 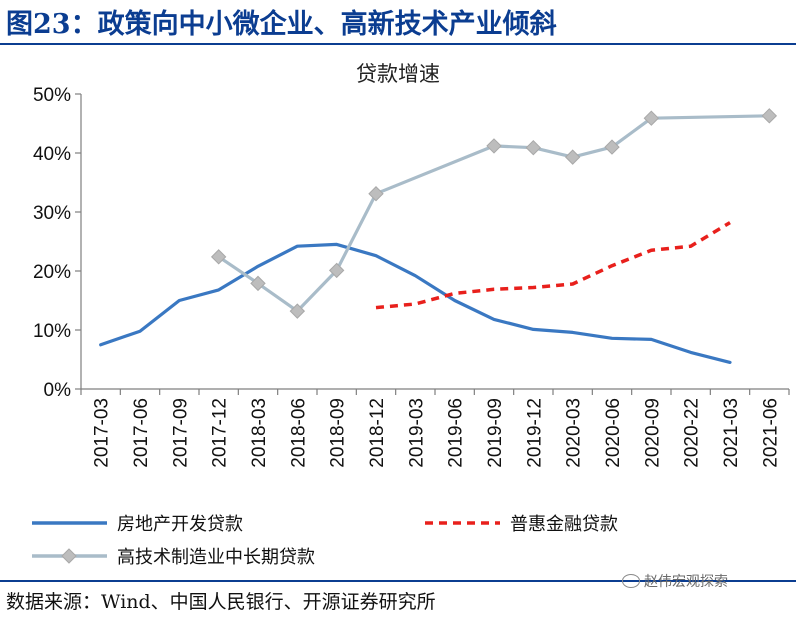 I want to click on x-tick-label: 2021-06, so click(x=770, y=433).